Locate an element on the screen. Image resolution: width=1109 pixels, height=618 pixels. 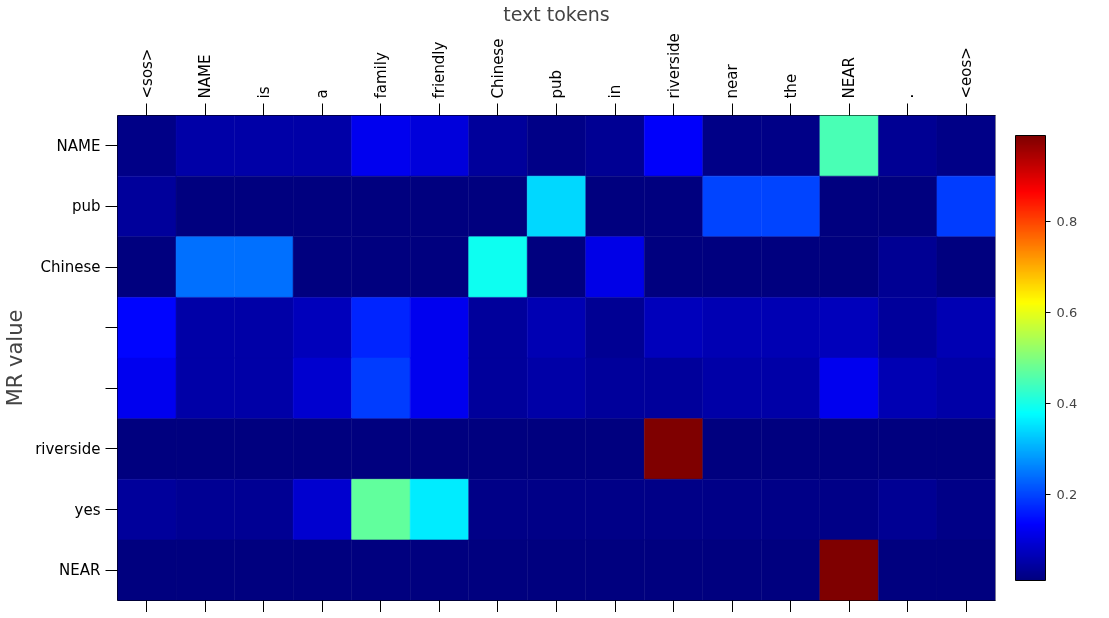
x-tick-label: is is located at coordinates (263, 92).